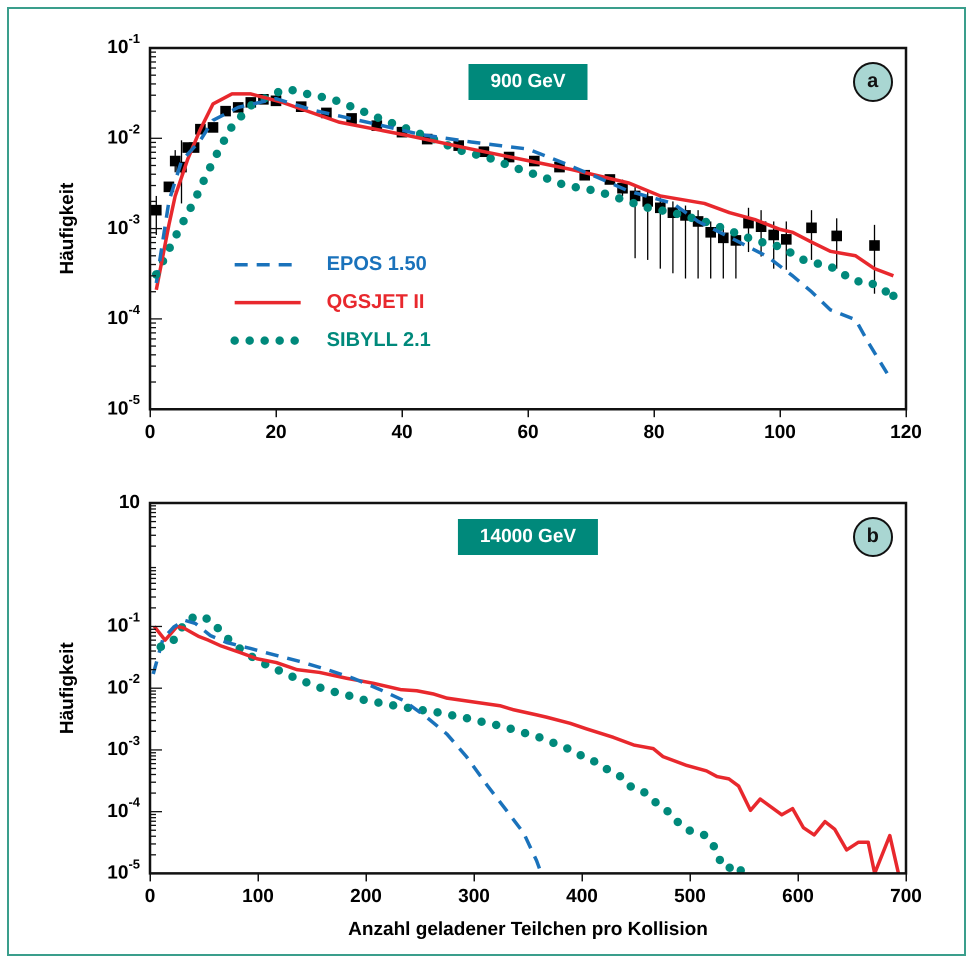 Image resolution: width=977 pixels, height=967 pixels. What do you see at coordinates (582, 897) in the screenshot?
I see `x-tick-label: 400` at bounding box center [582, 897].